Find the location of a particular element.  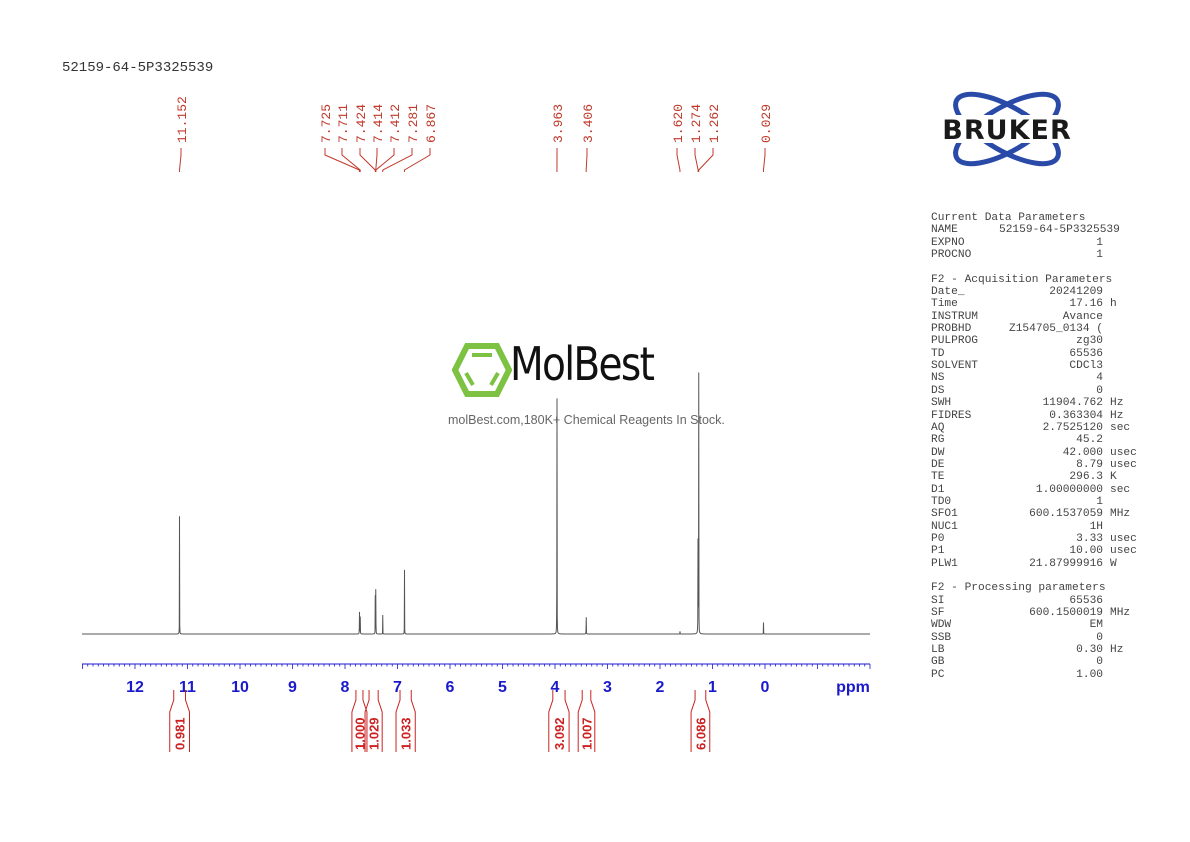

param-unit: h is located at coordinates (1113, 304).